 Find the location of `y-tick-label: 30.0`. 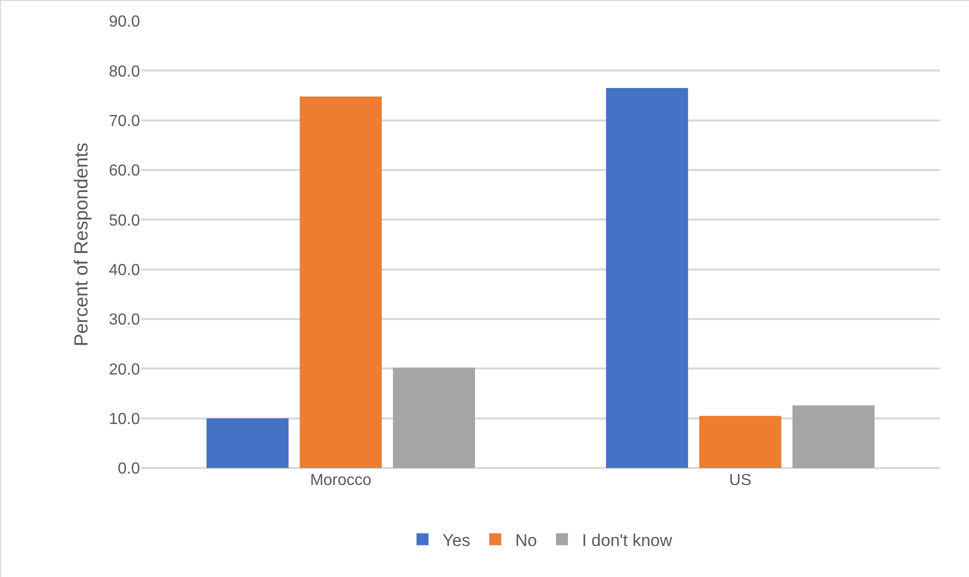

y-tick-label: 30.0 is located at coordinates (124, 320).